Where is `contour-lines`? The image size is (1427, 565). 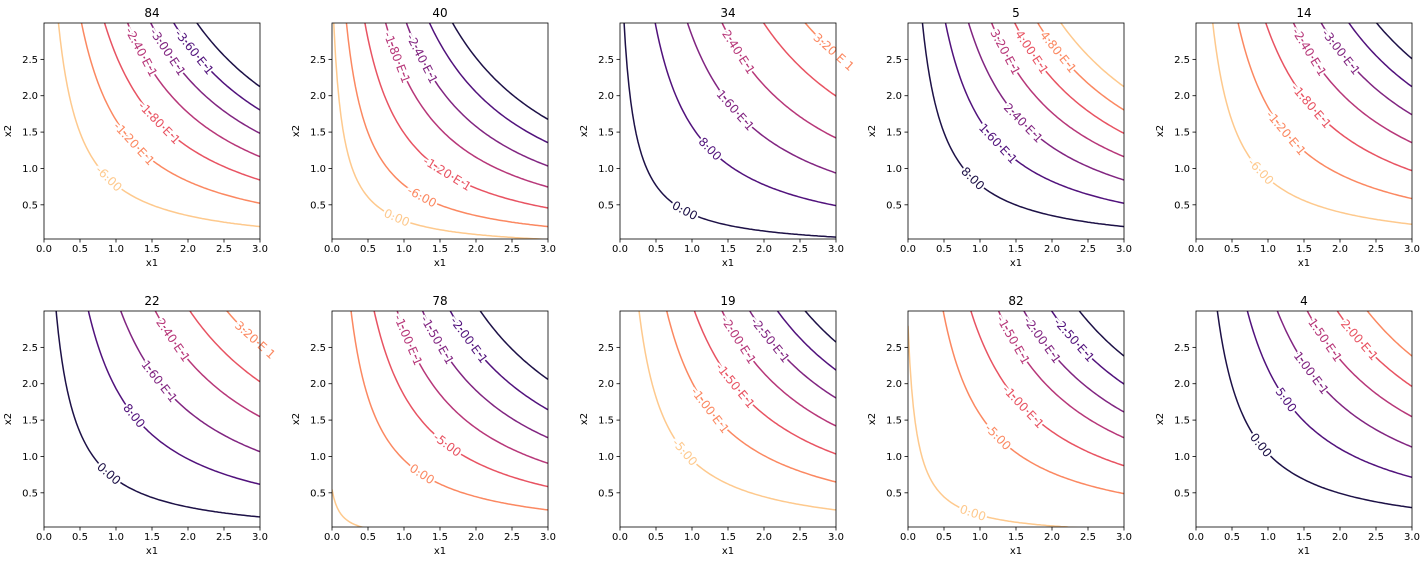 contour-lines is located at coordinates (728, 119).